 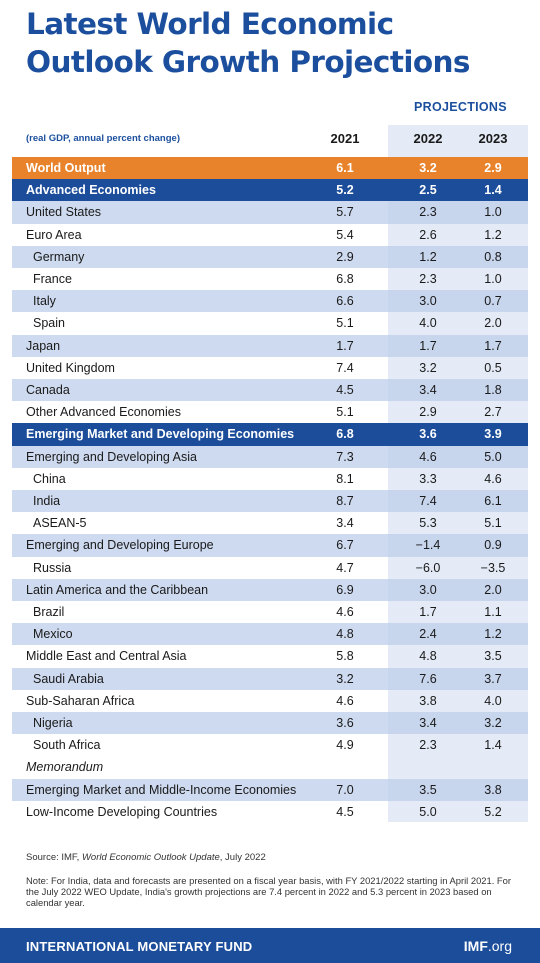 What do you see at coordinates (270, 279) in the screenshot?
I see `table-row: France 6.8 2.3 1.0` at bounding box center [270, 279].